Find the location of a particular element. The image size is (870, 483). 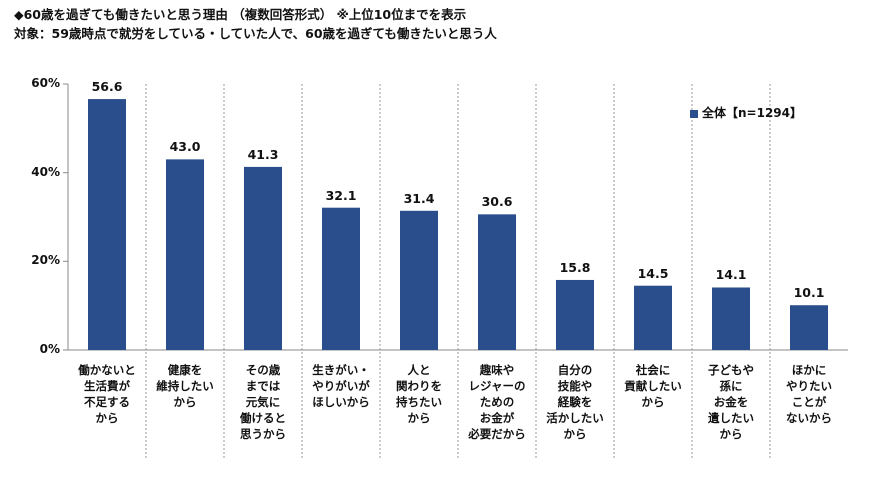

data-label: 41.3 is located at coordinates (263, 154).